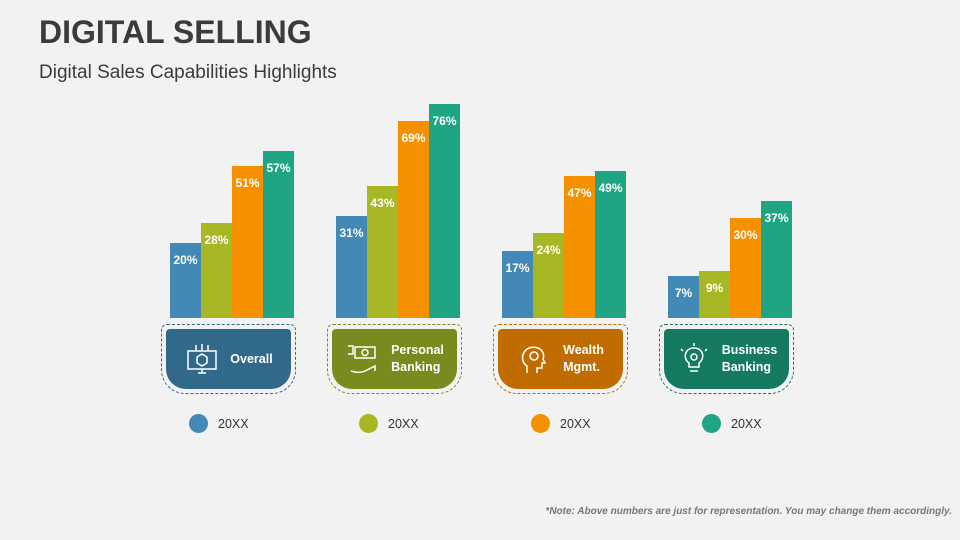 The width and height of the screenshot is (960, 540). What do you see at coordinates (216, 270) in the screenshot?
I see `bar: 28%` at bounding box center [216, 270].